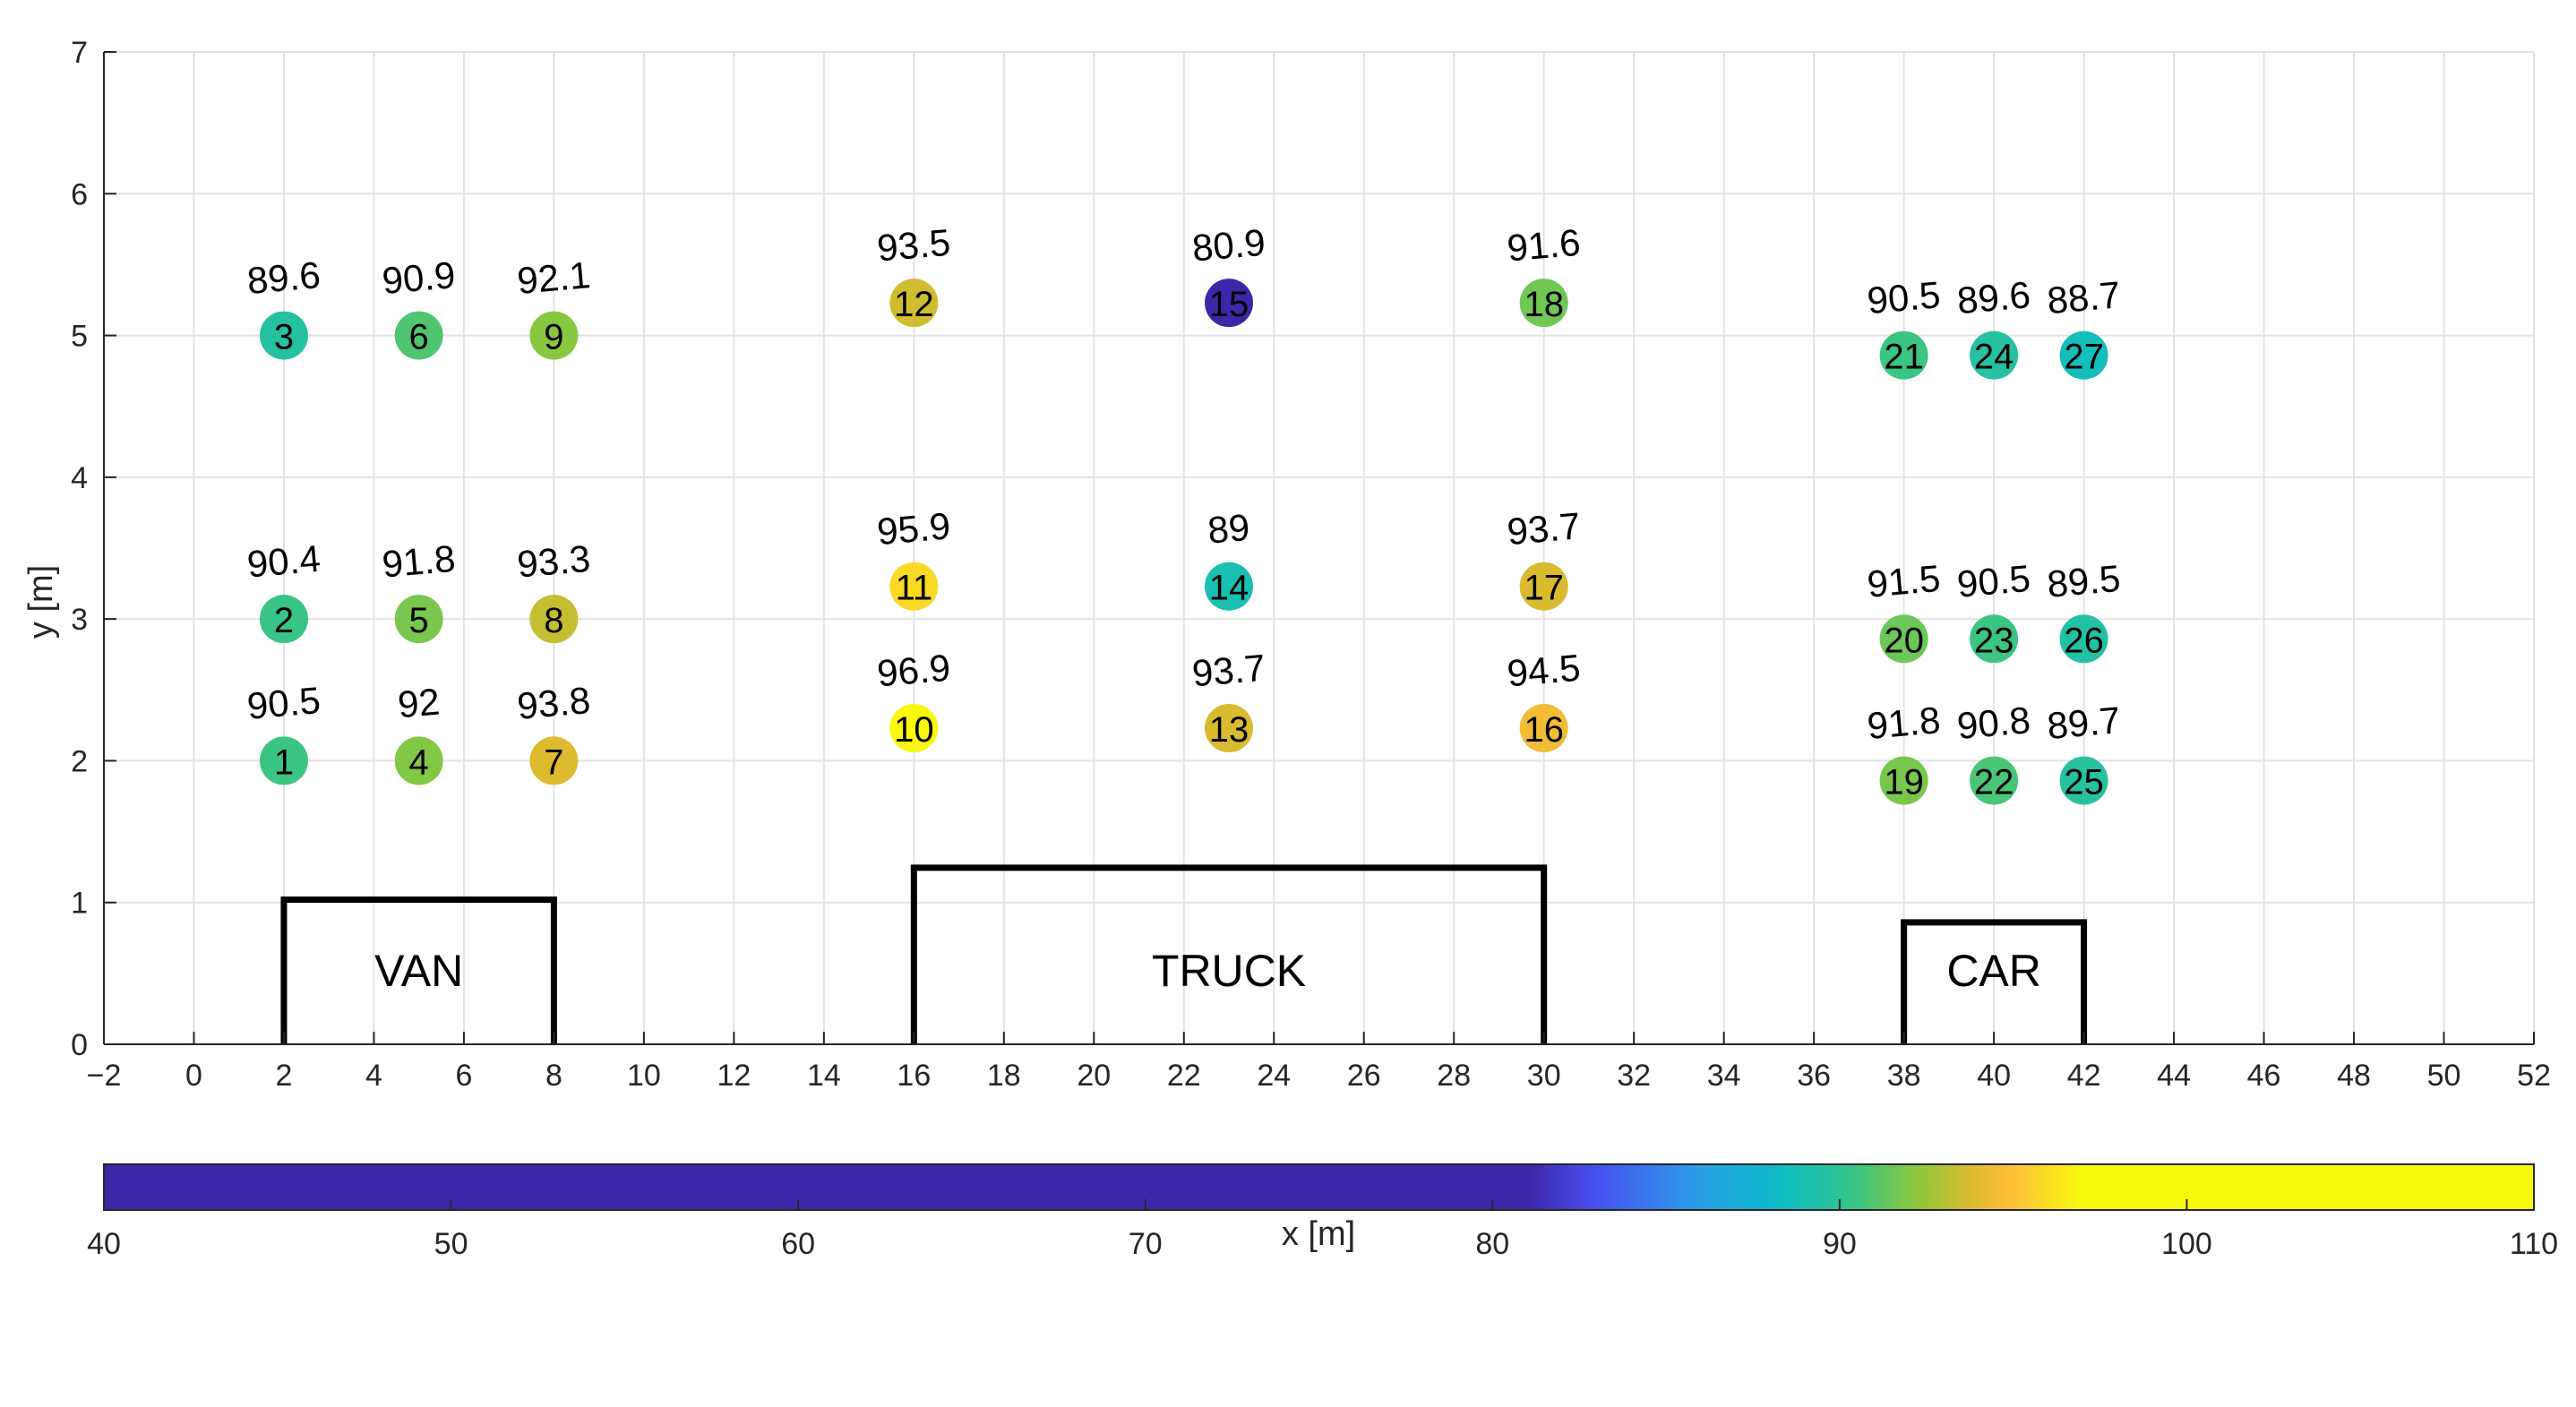 The height and width of the screenshot is (1407, 2576). What do you see at coordinates (1184, 1076) in the screenshot?
I see `x-tick-label: 22` at bounding box center [1184, 1076].